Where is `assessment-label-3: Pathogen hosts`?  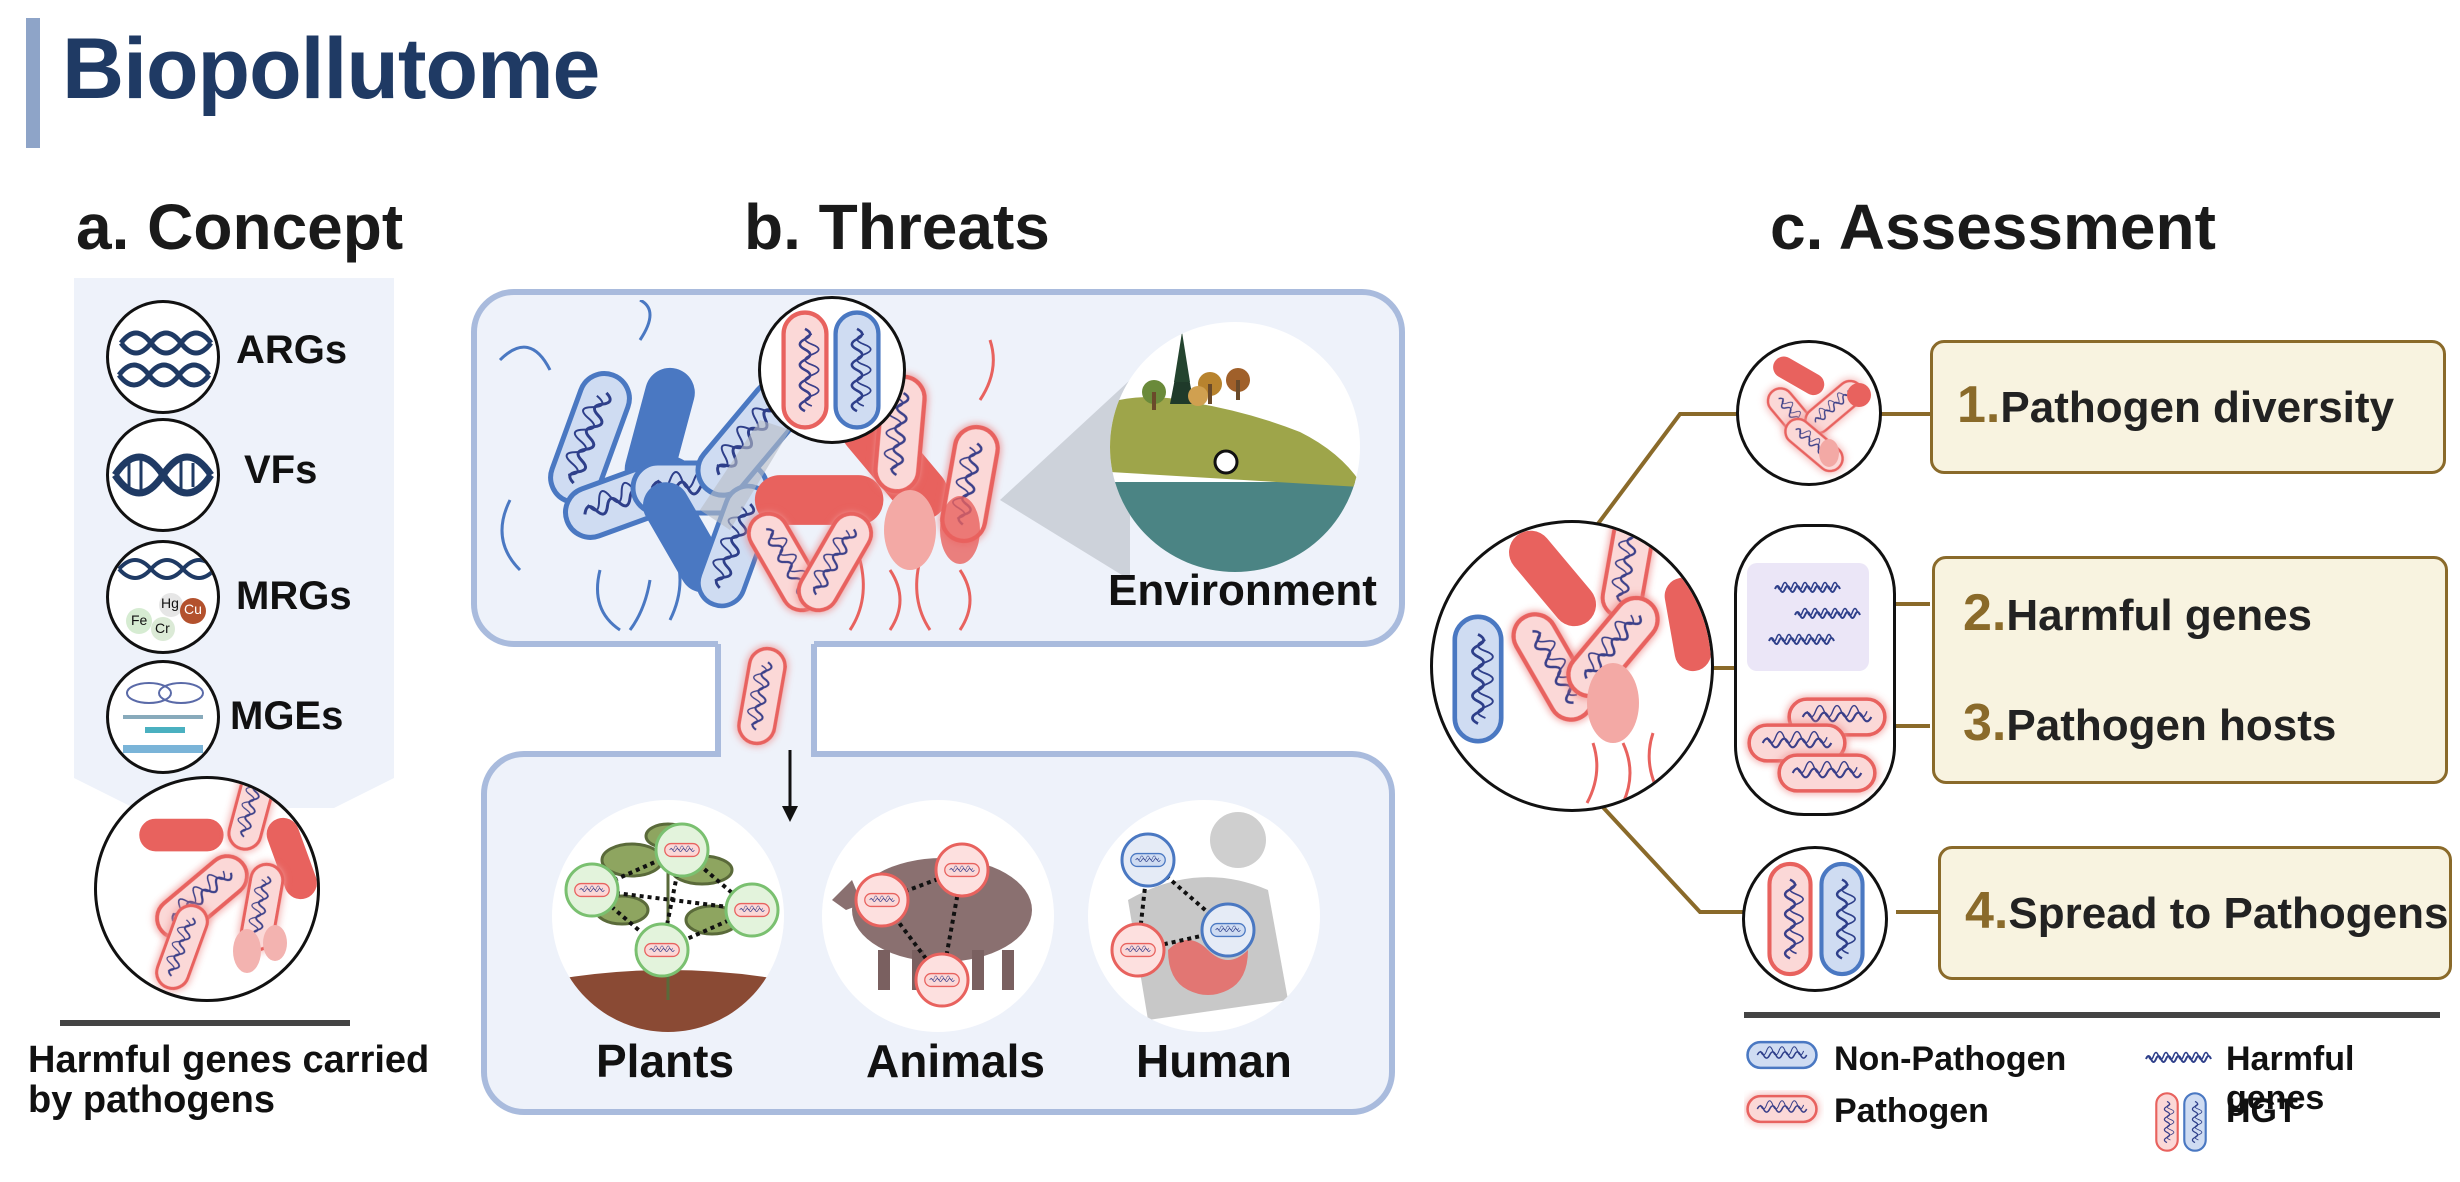 assessment-label-3: Pathogen hosts is located at coordinates (2171, 725).